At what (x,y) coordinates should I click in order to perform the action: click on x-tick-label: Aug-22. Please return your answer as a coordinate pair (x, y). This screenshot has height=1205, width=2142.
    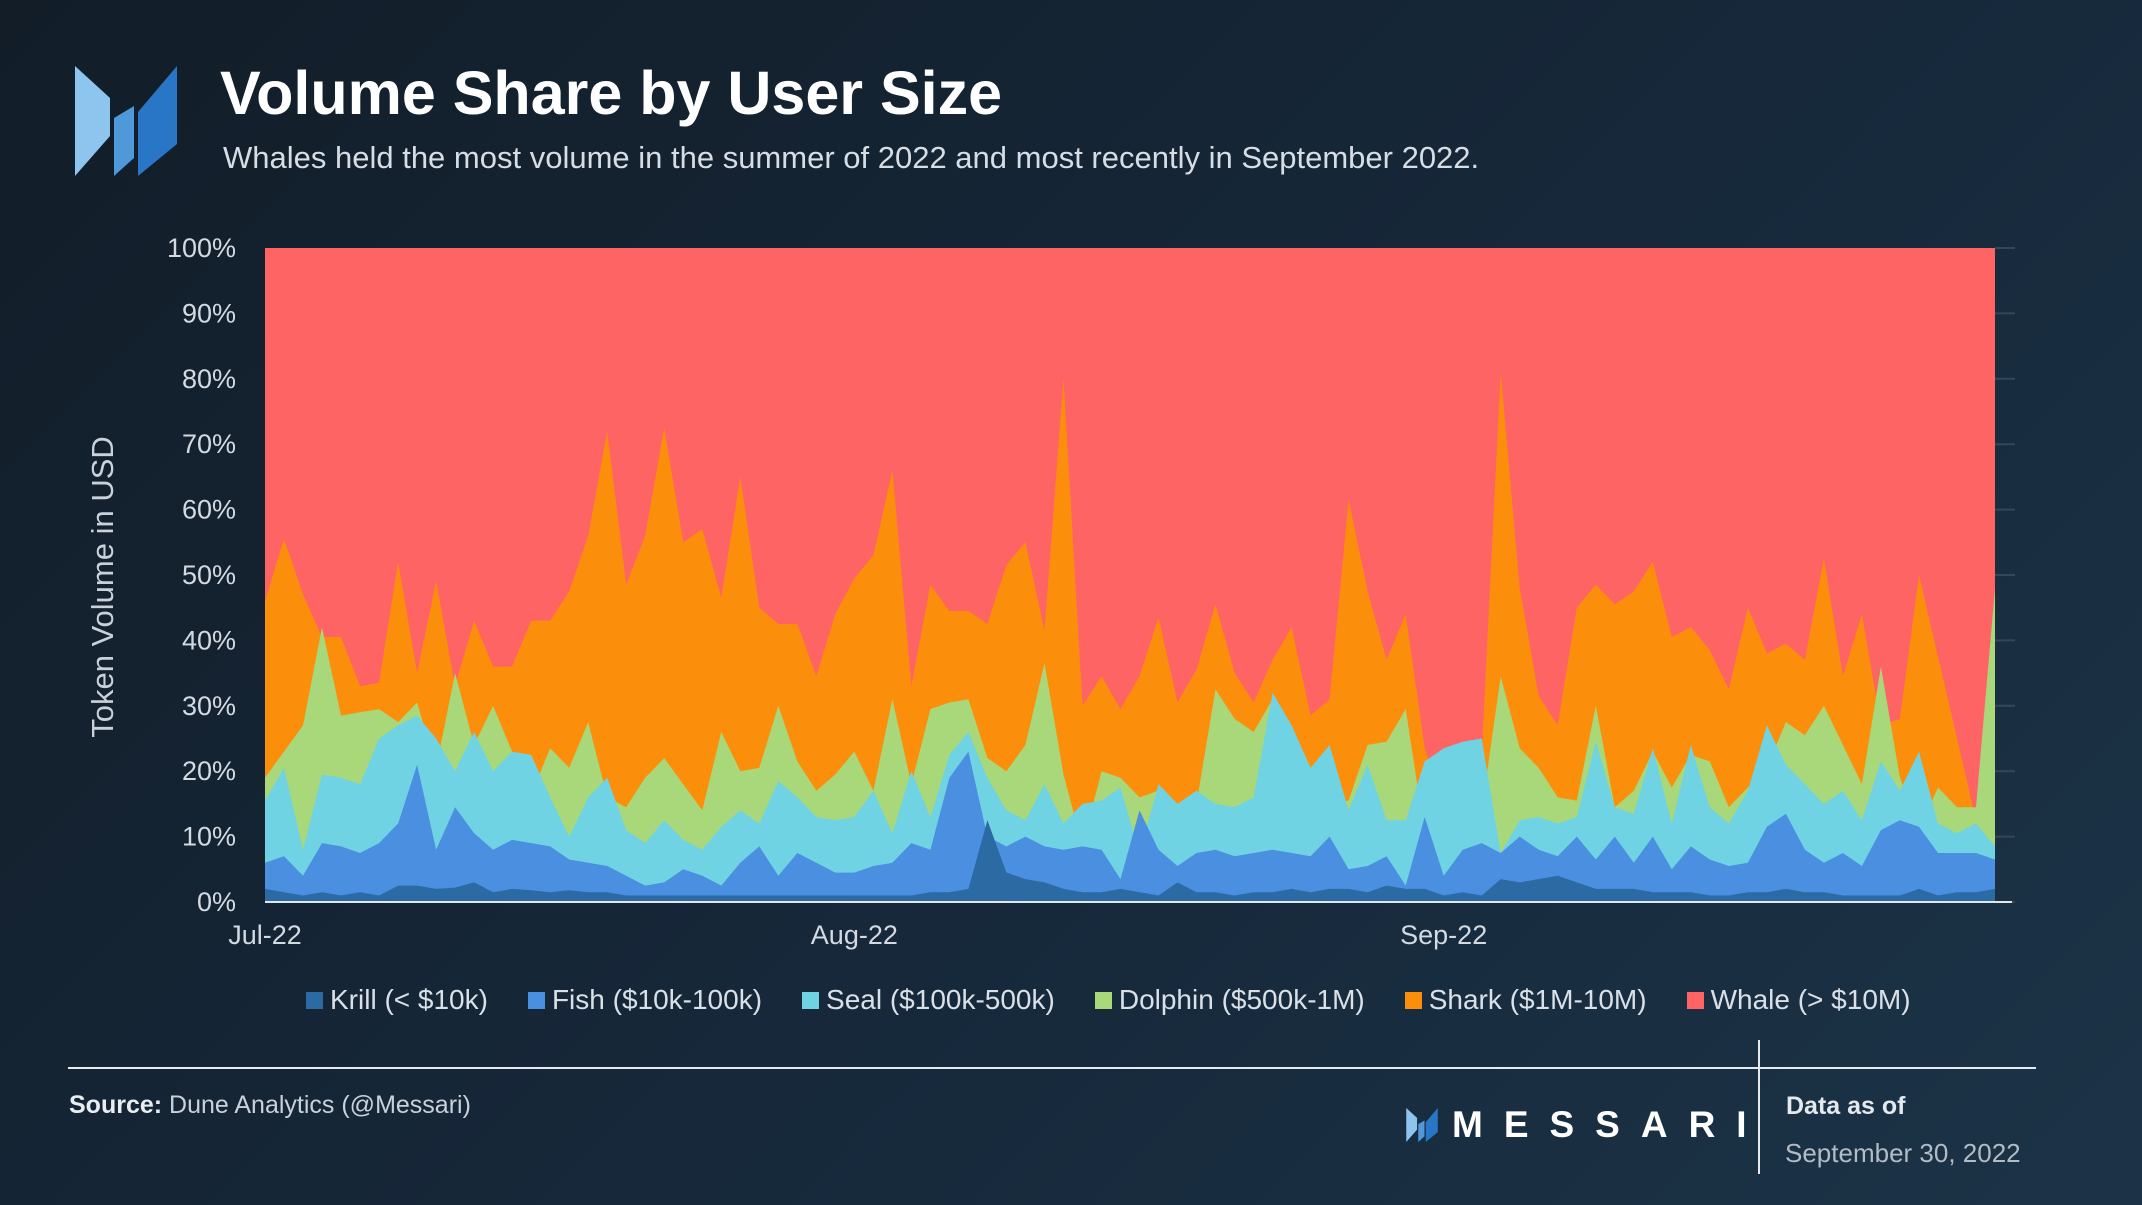
    Looking at the image, I should click on (854, 935).